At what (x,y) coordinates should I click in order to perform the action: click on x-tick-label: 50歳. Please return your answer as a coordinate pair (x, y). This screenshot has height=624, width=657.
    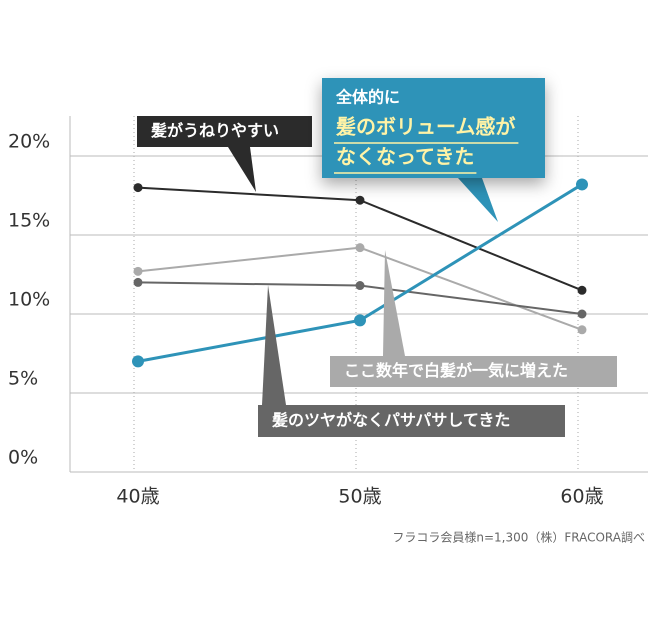
    Looking at the image, I should click on (359, 497).